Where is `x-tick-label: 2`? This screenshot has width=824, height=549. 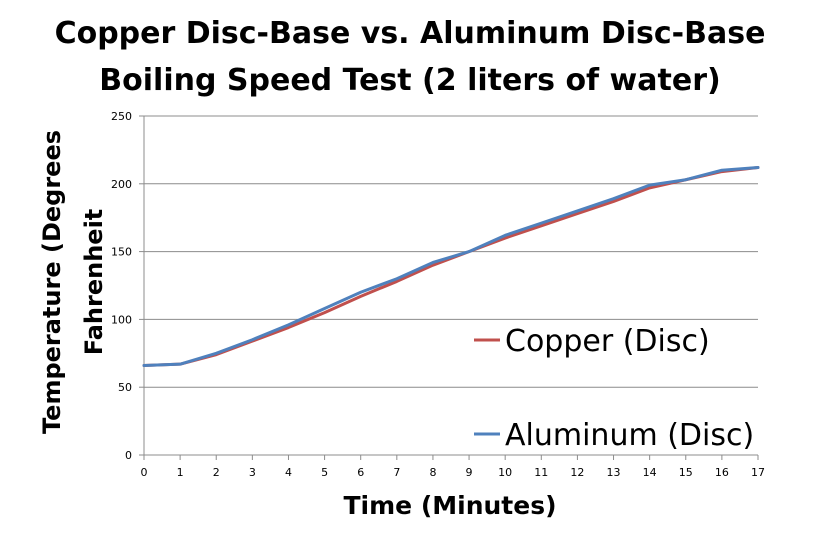 x-tick-label: 2 is located at coordinates (216, 472).